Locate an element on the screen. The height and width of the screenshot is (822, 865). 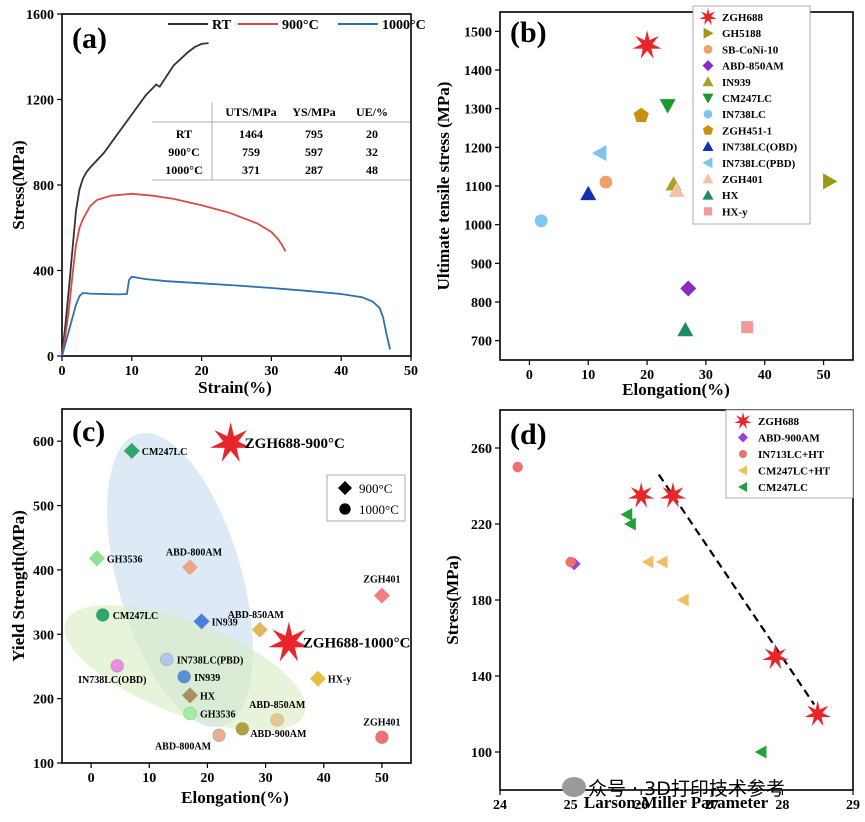
point-abd-850am is located at coordinates (277, 720).